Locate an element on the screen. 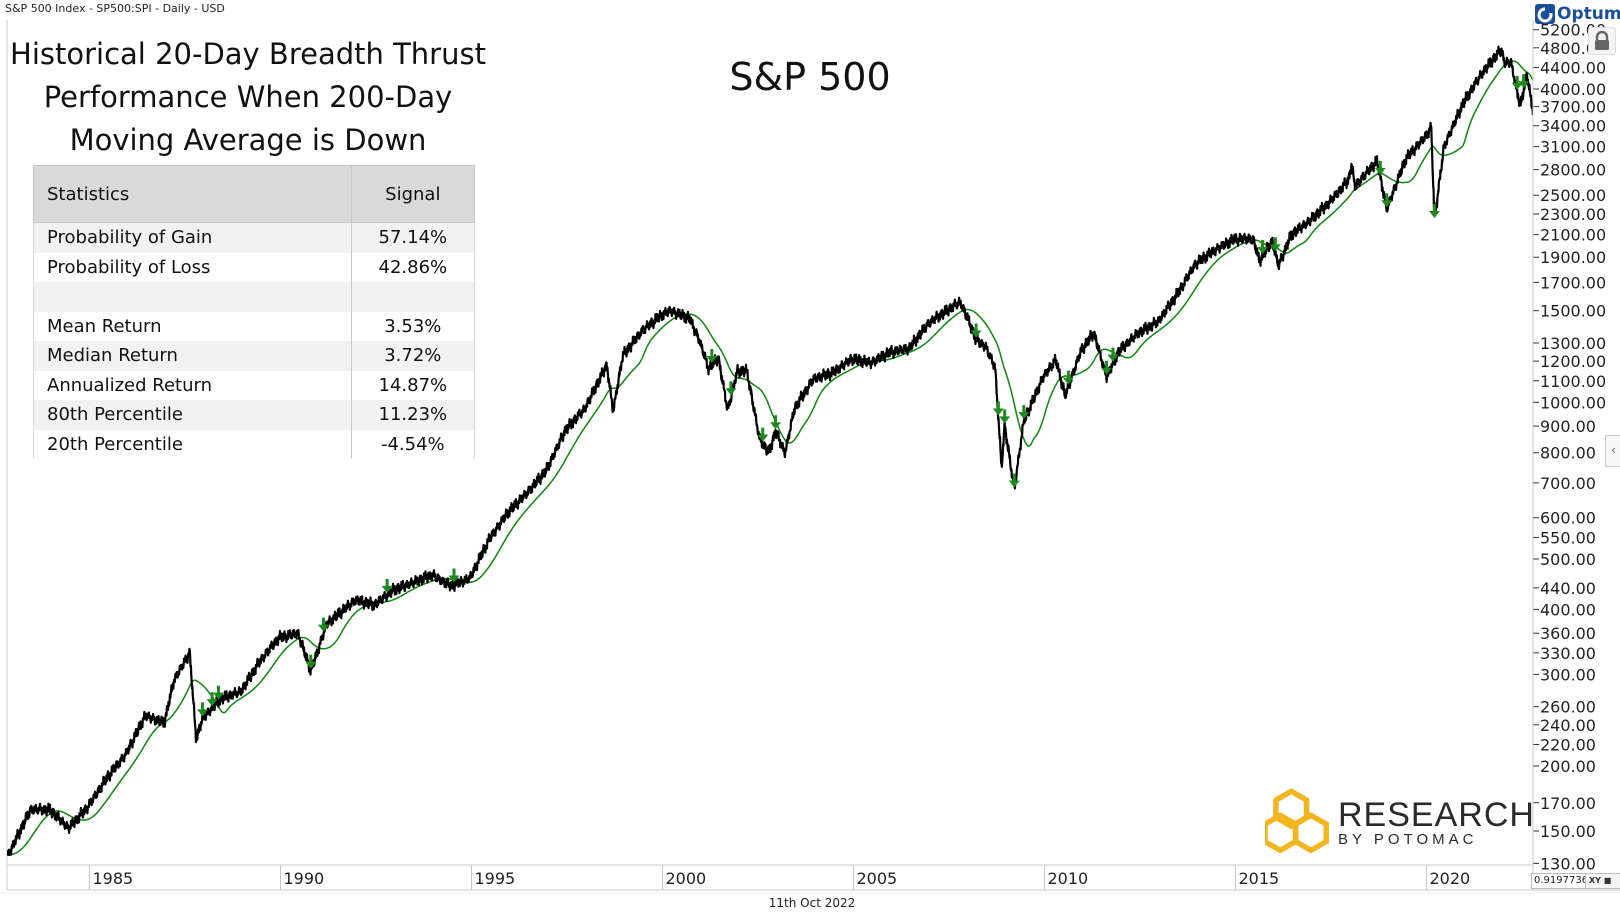  logo-sub-text: BY POTOMAC is located at coordinates (1408, 839).